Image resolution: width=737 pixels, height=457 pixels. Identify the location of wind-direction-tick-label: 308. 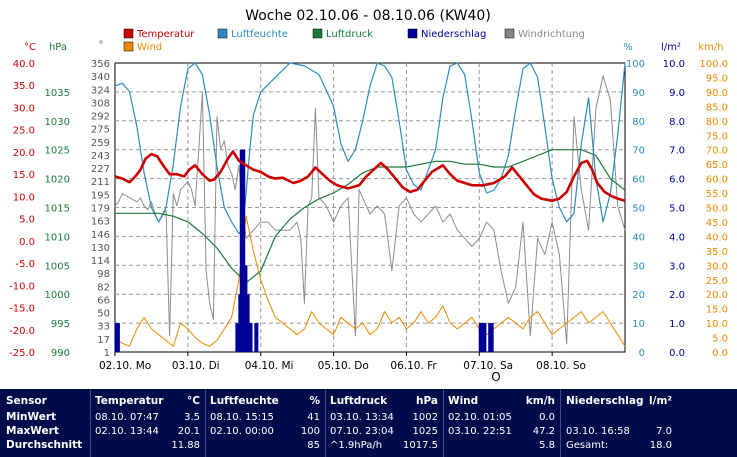
(100, 103).